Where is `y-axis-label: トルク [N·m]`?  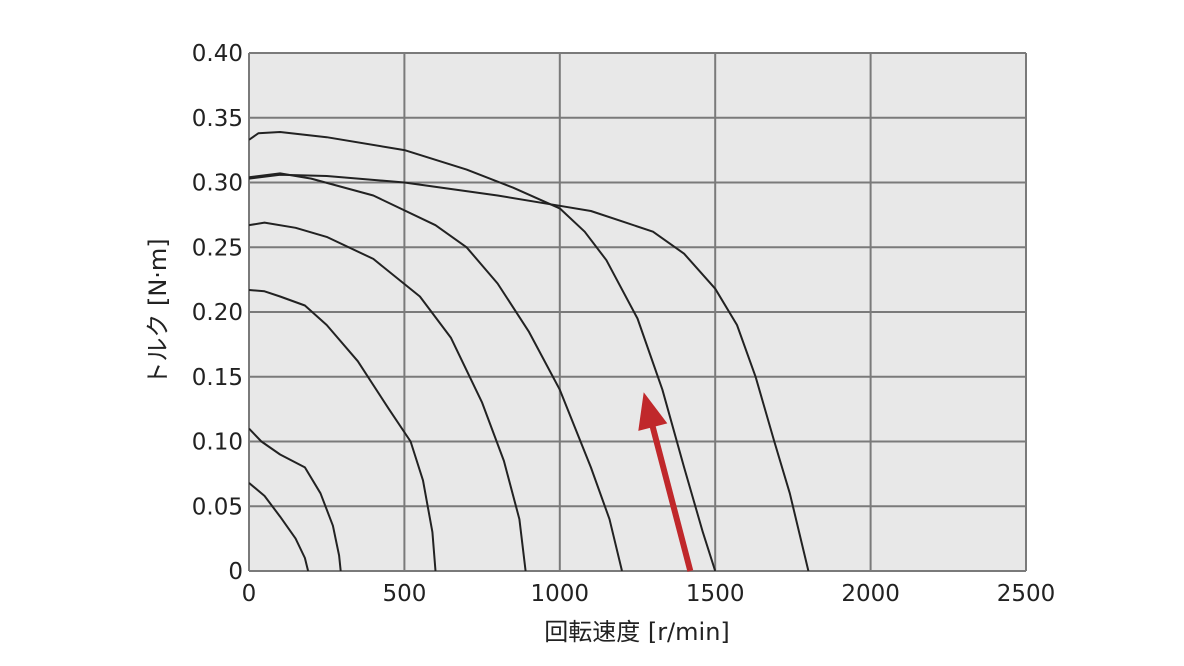
y-axis-label: トルク [N·m] is located at coordinates (158, 311).